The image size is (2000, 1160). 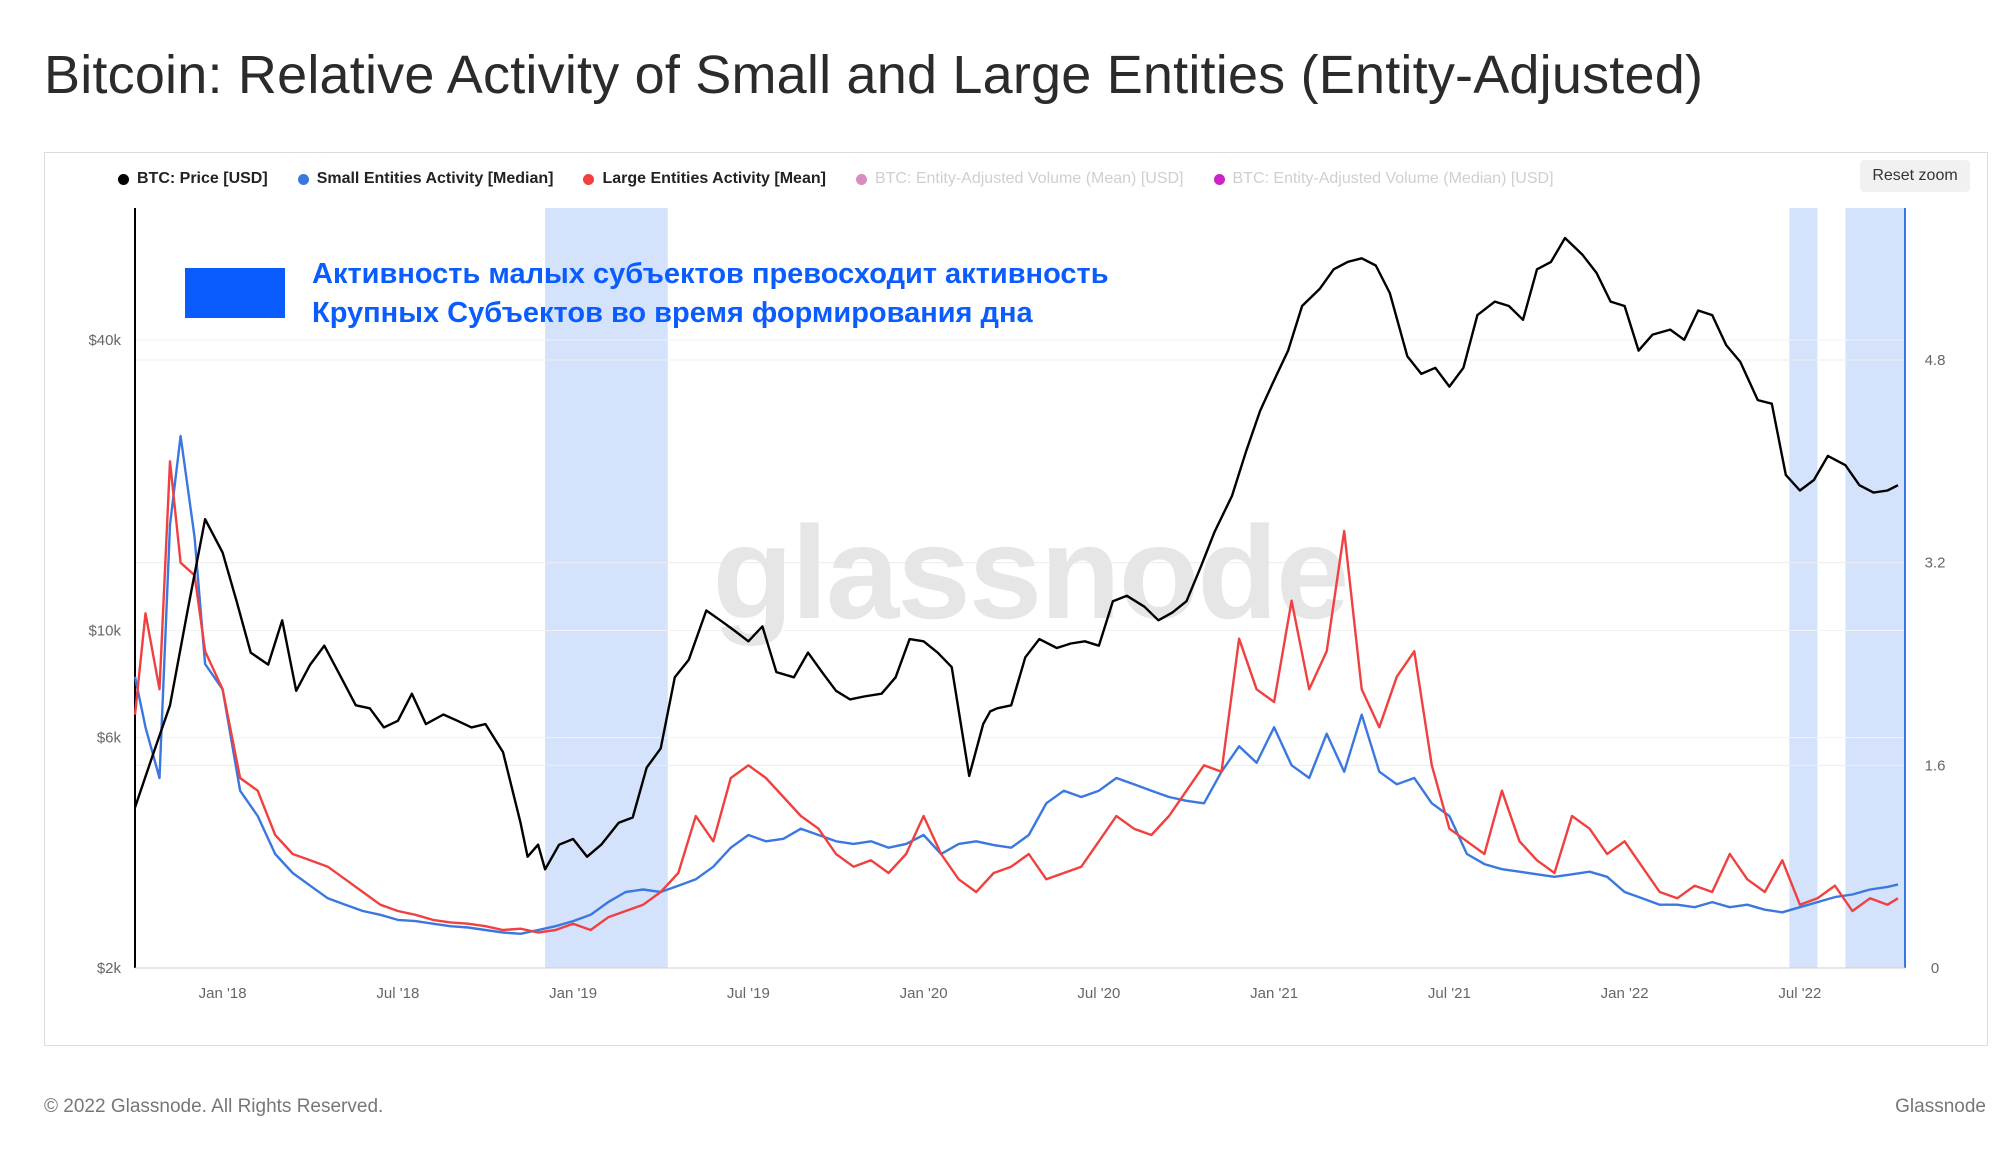 I want to click on legend-item-large-entities: Large Entities Activity [Mean], so click(x=704, y=179).